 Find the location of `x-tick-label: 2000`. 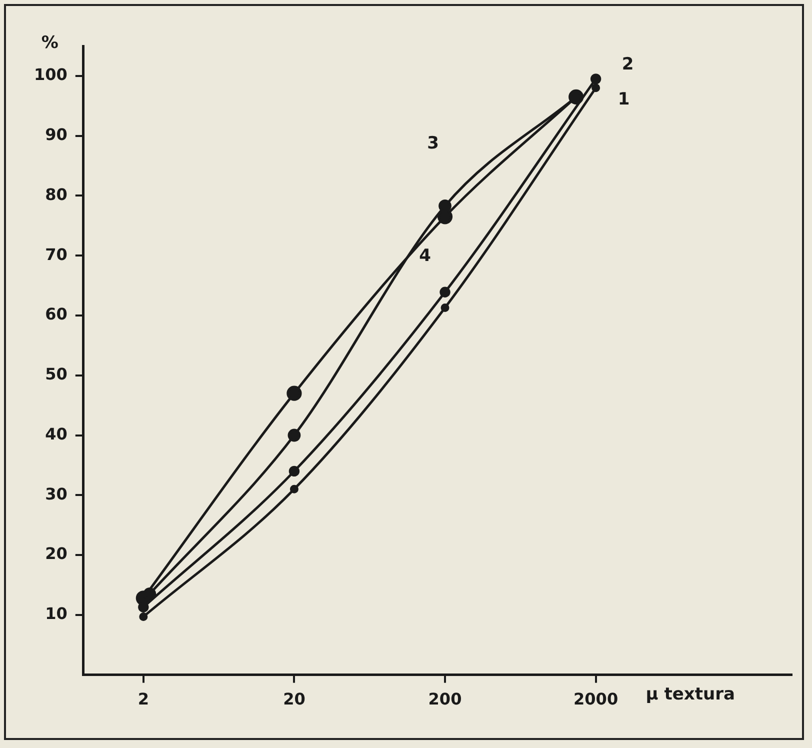

x-tick-label: 2000 is located at coordinates (596, 699).